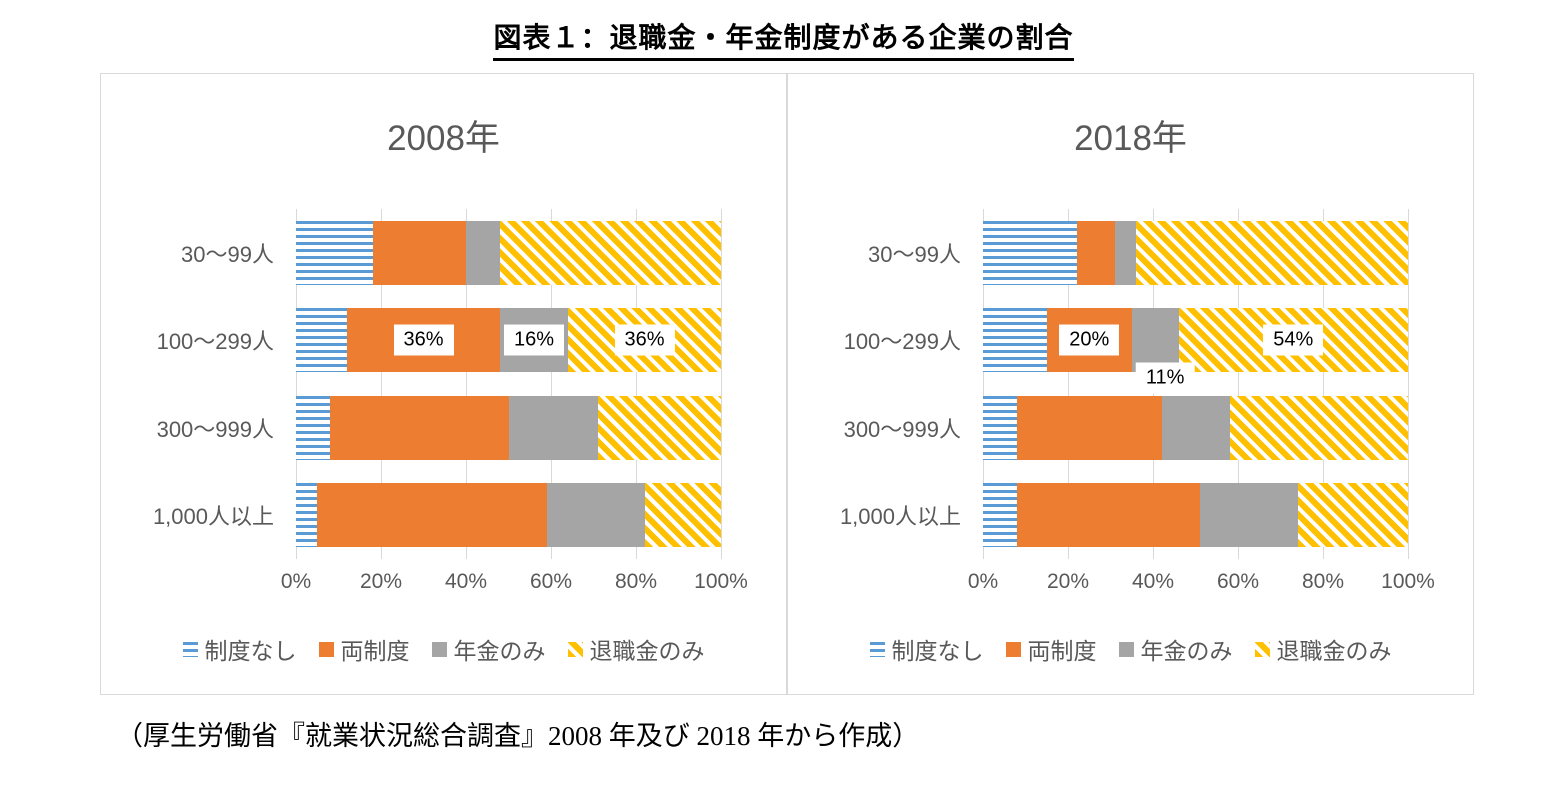 This screenshot has width=1567, height=796. I want to click on plot-area: 36% 16% 36%, so click(509, 384).